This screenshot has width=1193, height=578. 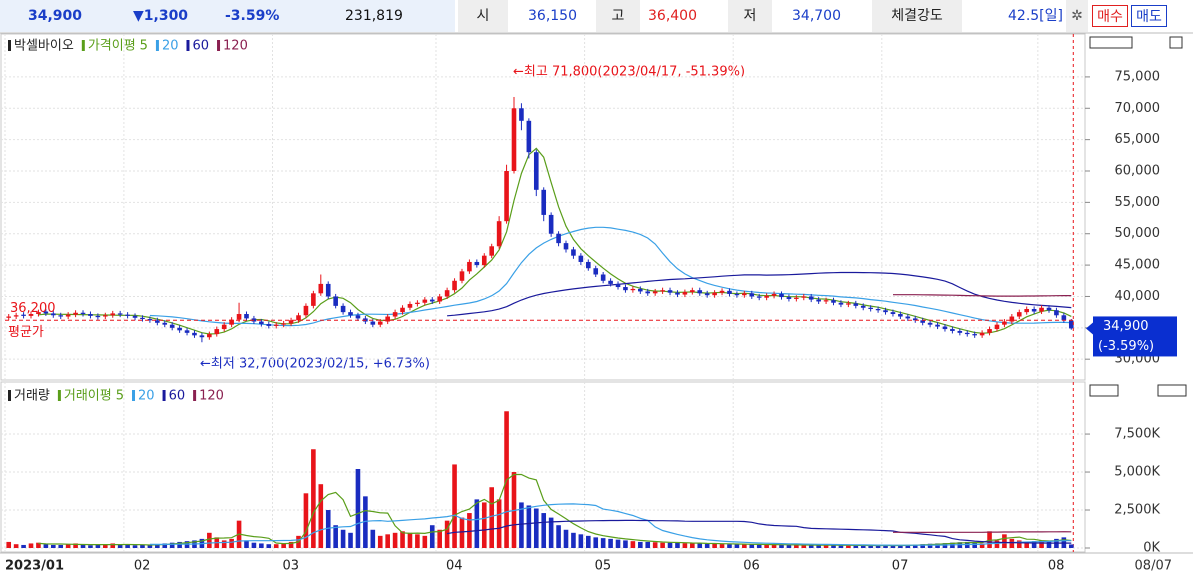 I want to click on low-label: 저, so click(x=750, y=16).